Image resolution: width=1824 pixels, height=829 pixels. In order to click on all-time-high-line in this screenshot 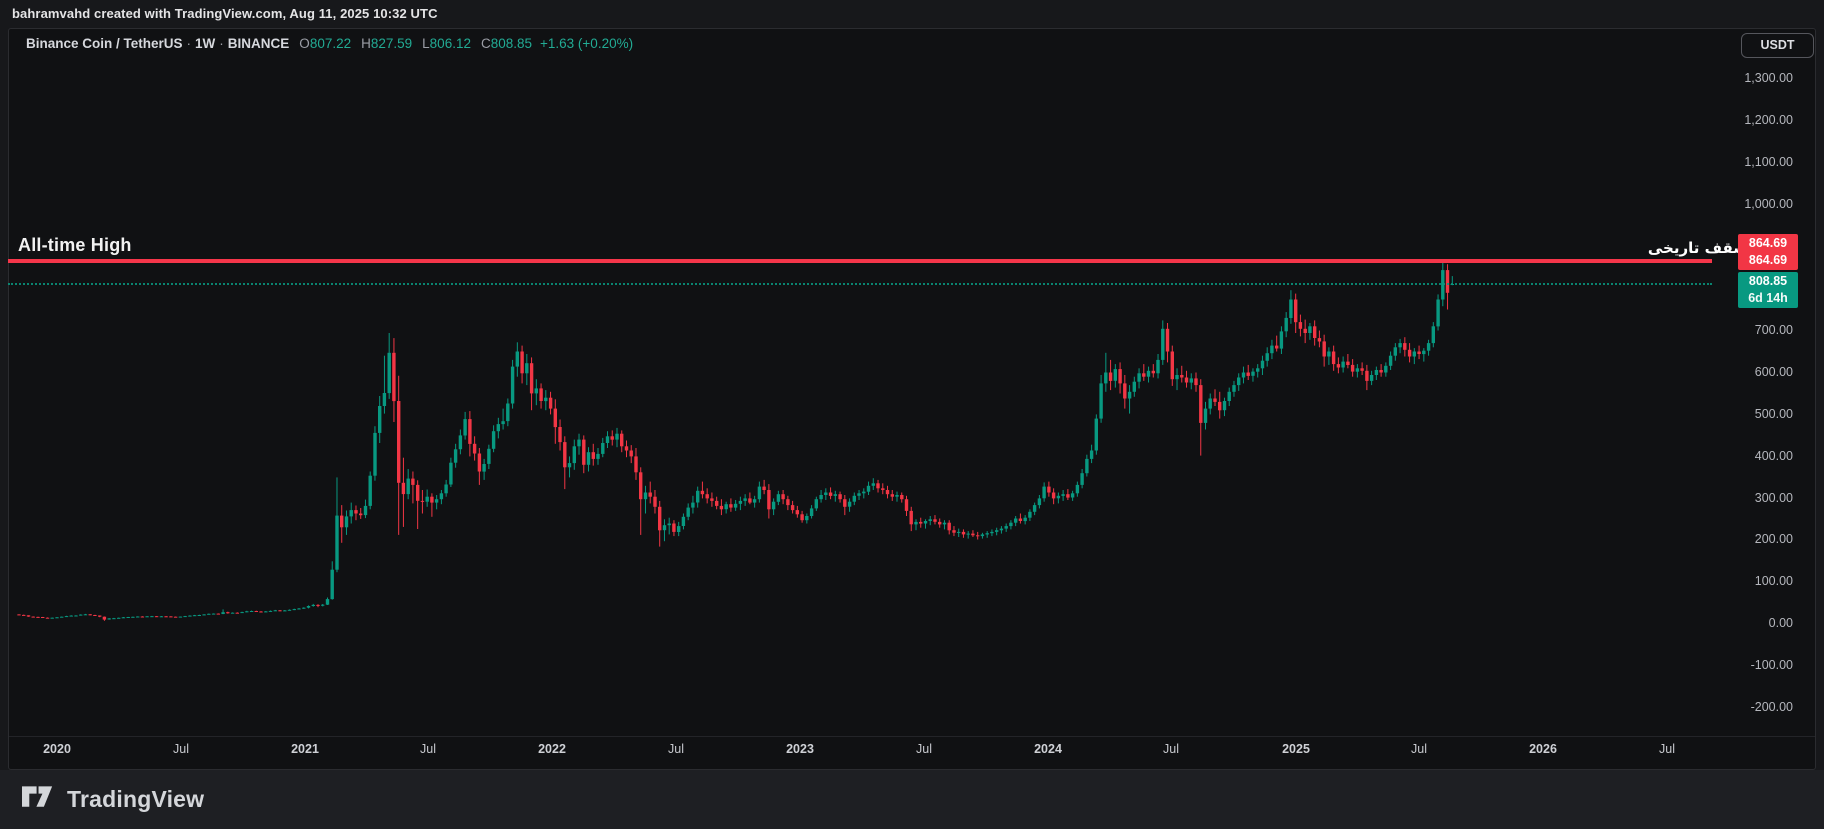, I will do `click(860, 260)`.